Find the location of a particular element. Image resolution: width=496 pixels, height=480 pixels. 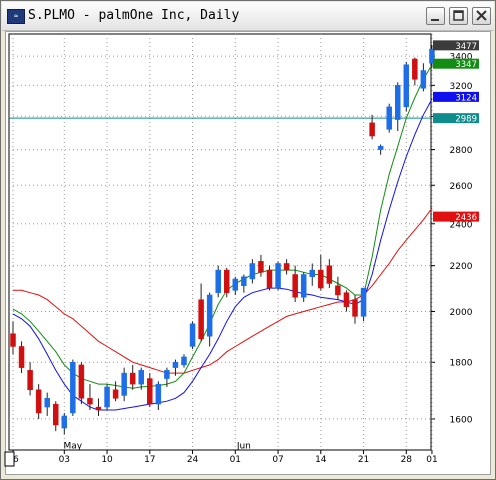

close-button is located at coordinates (481, 16).